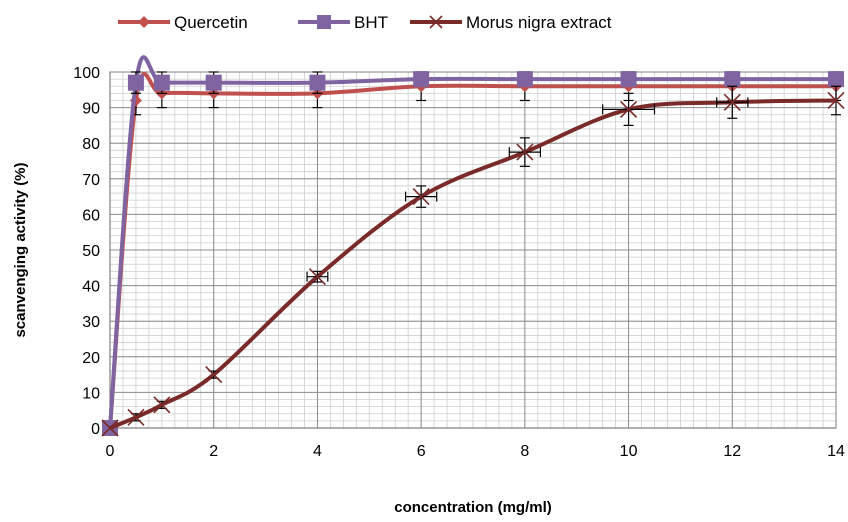  What do you see at coordinates (213, 451) in the screenshot?
I see `x-tick-label: 2` at bounding box center [213, 451].